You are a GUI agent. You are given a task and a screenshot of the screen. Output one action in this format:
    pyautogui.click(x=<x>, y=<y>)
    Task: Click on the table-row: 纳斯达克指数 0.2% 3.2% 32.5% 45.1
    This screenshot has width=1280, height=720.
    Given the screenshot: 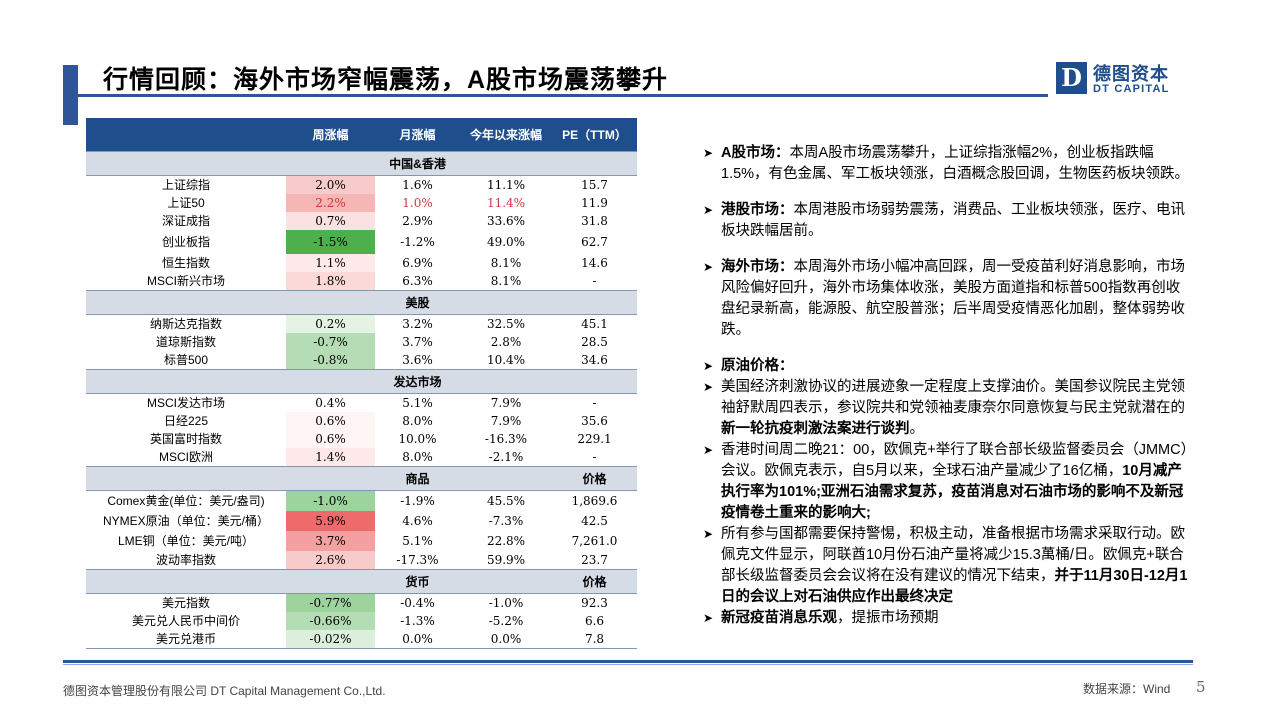 What is the action you would take?
    pyautogui.click(x=361, y=323)
    